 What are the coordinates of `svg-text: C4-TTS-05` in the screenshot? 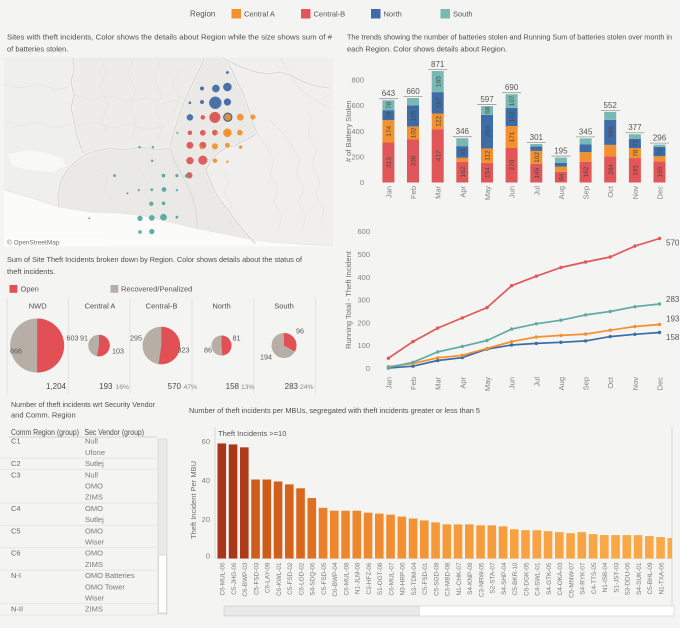 It's located at (594, 578).